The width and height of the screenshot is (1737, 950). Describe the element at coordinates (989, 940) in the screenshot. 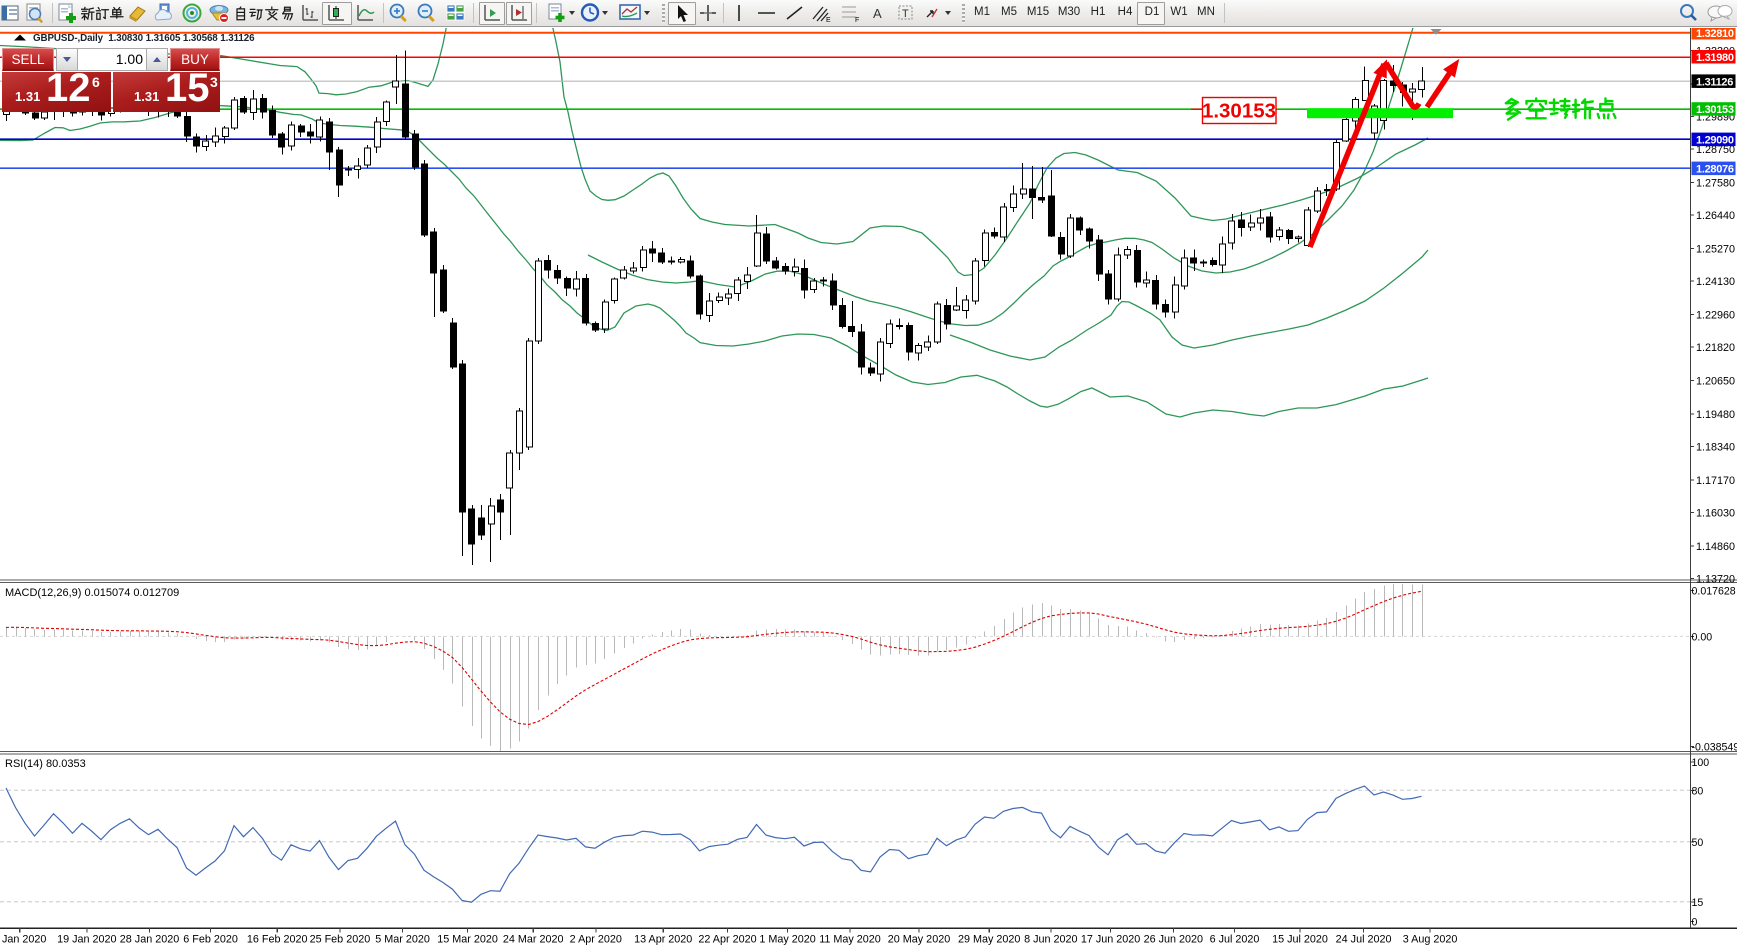

I see `svg-text: 29 May 2020` at that location.